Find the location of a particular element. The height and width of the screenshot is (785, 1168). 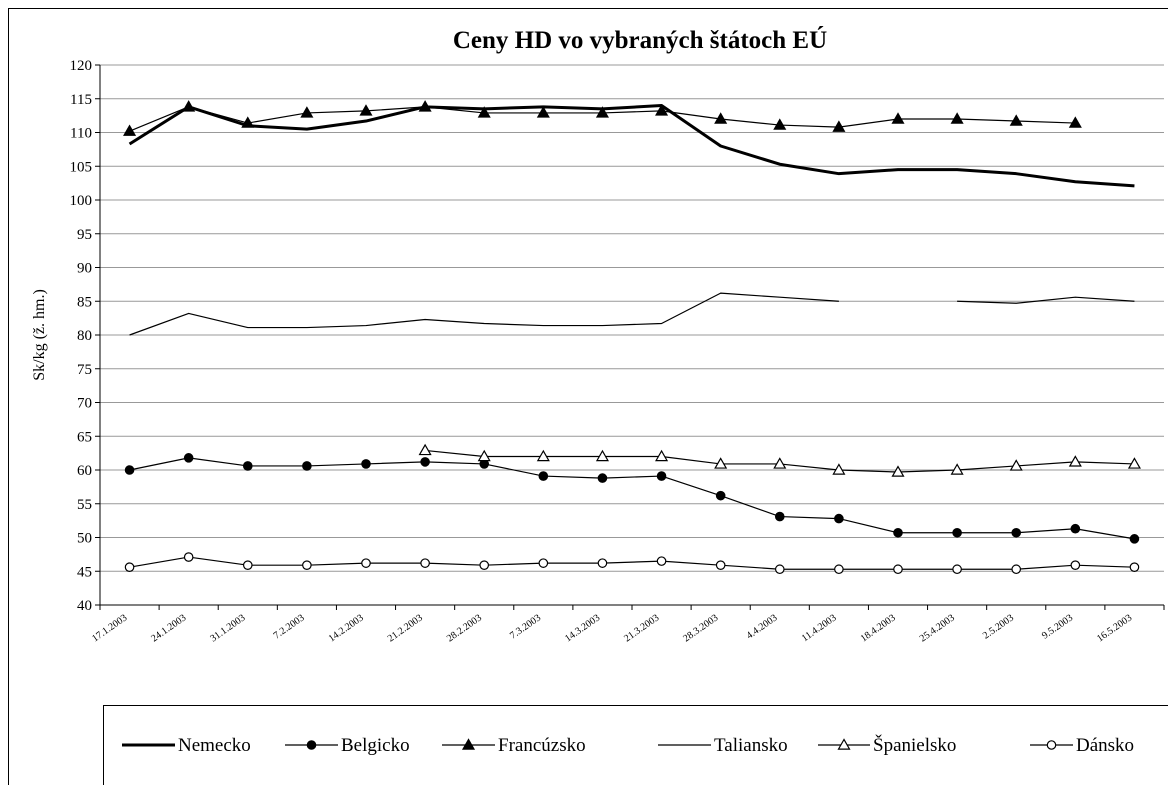

x-tick-label: 9.5.2003 is located at coordinates (1057, 626).